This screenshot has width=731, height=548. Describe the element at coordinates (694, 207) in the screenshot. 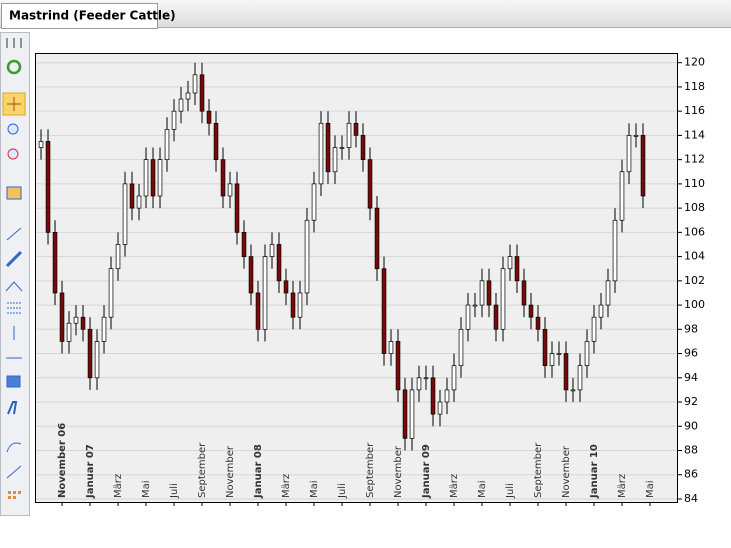

I see `y-tick-label: 108` at that location.